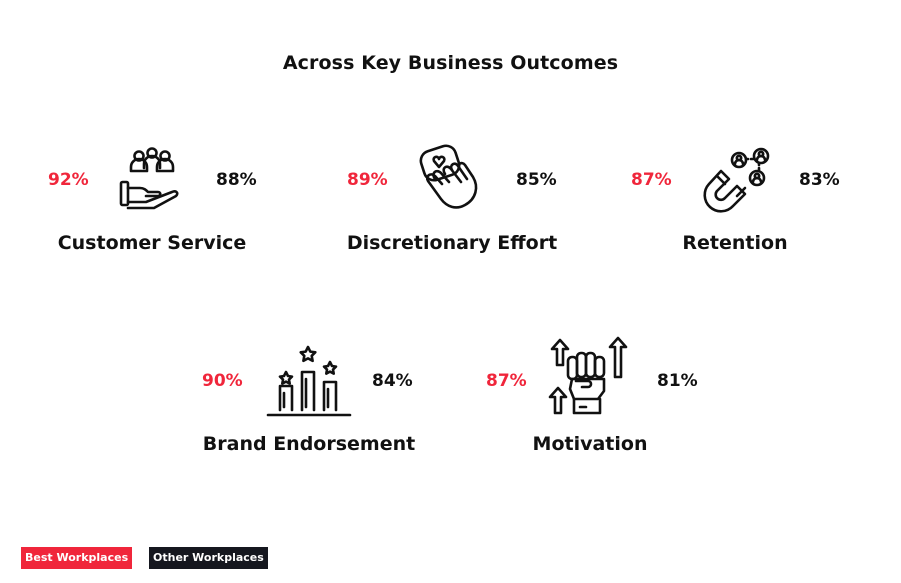 The height and width of the screenshot is (583, 901). What do you see at coordinates (236, 180) in the screenshot?
I see `other-value: 88%` at bounding box center [236, 180].